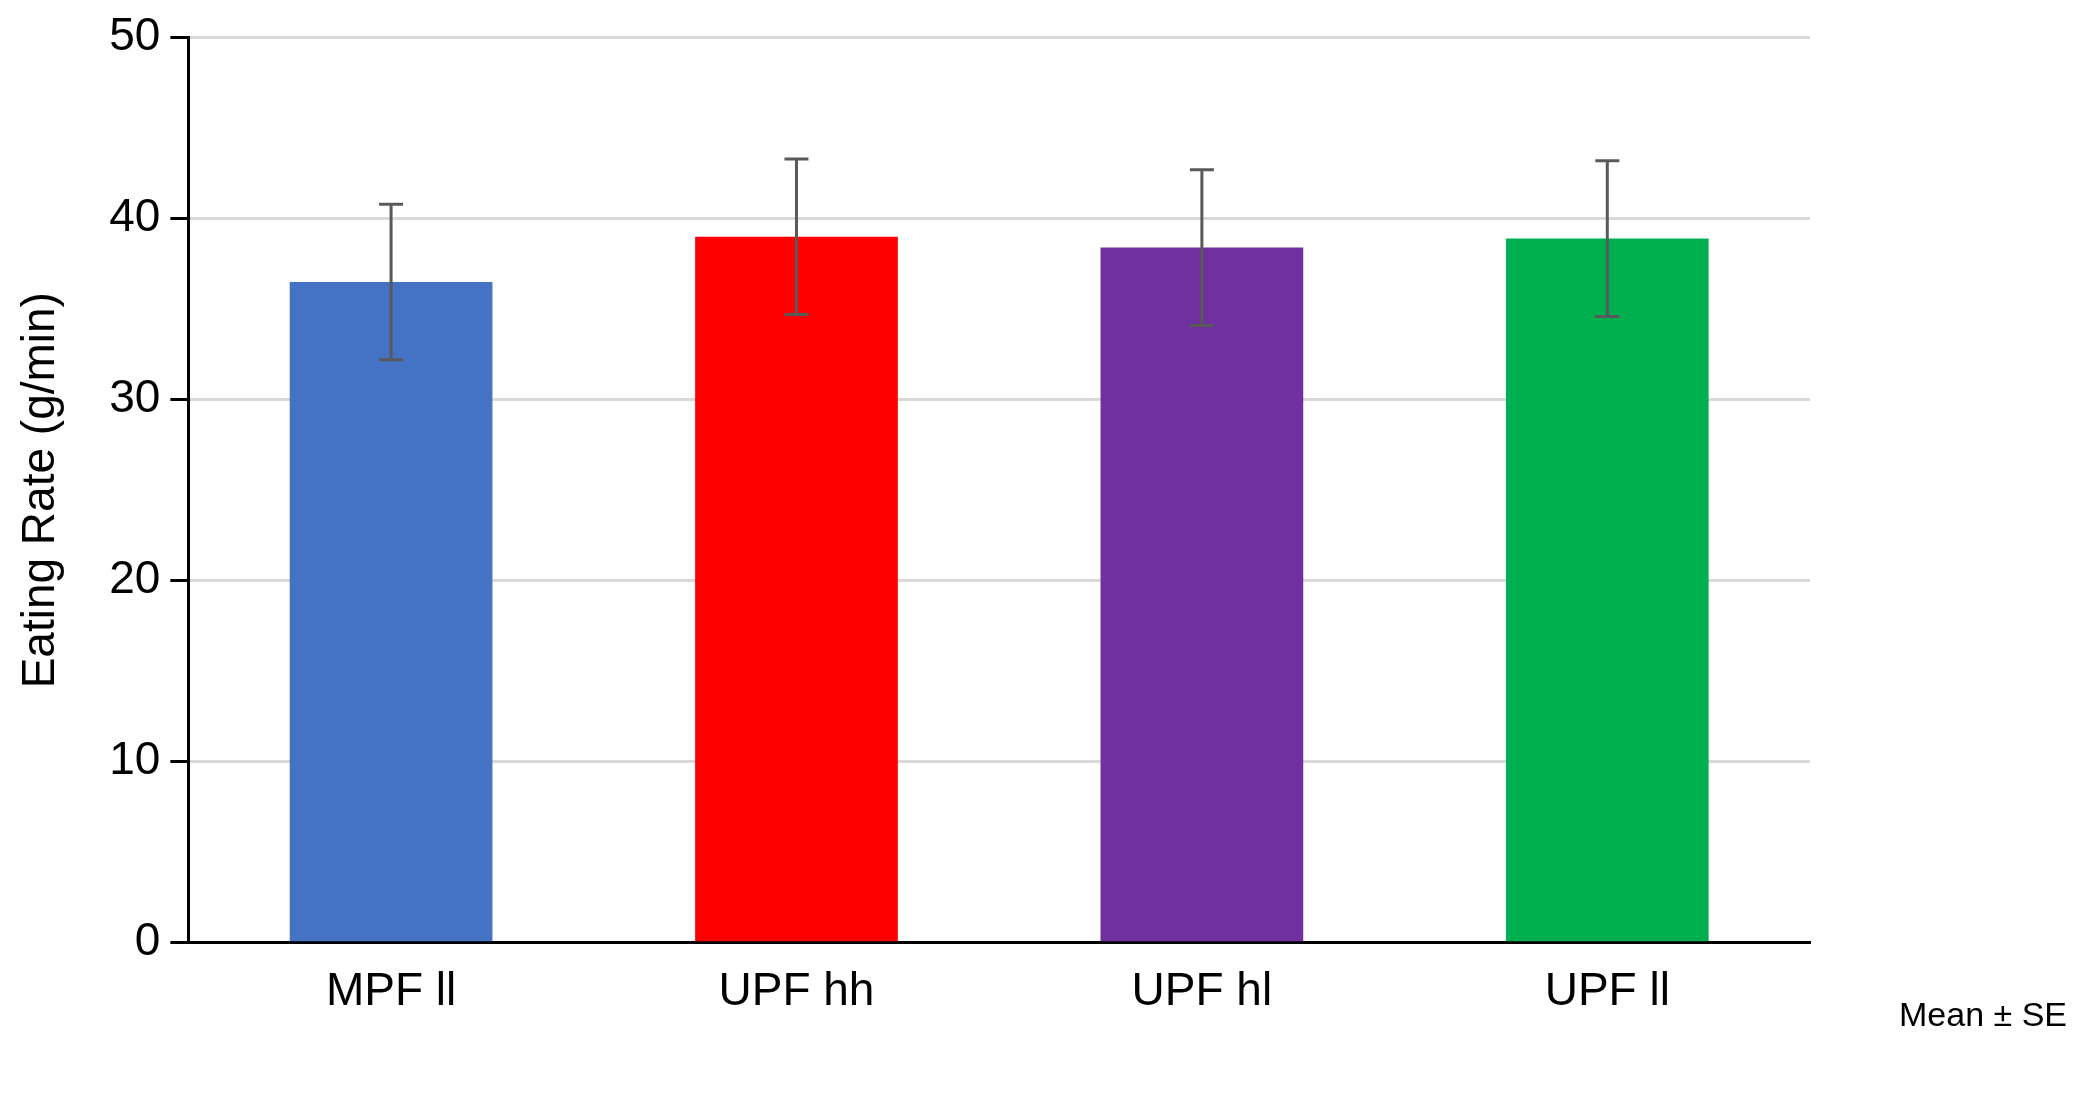 The image size is (2075, 1102). Describe the element at coordinates (135, 396) in the screenshot. I see `y-tick-label: 30` at that location.